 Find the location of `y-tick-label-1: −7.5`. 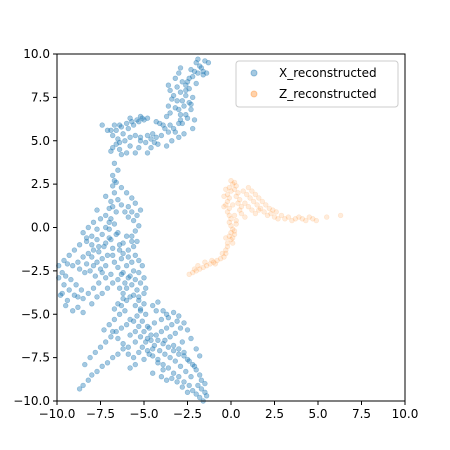

y-tick-label-1: −7.5 is located at coordinates (35, 358).